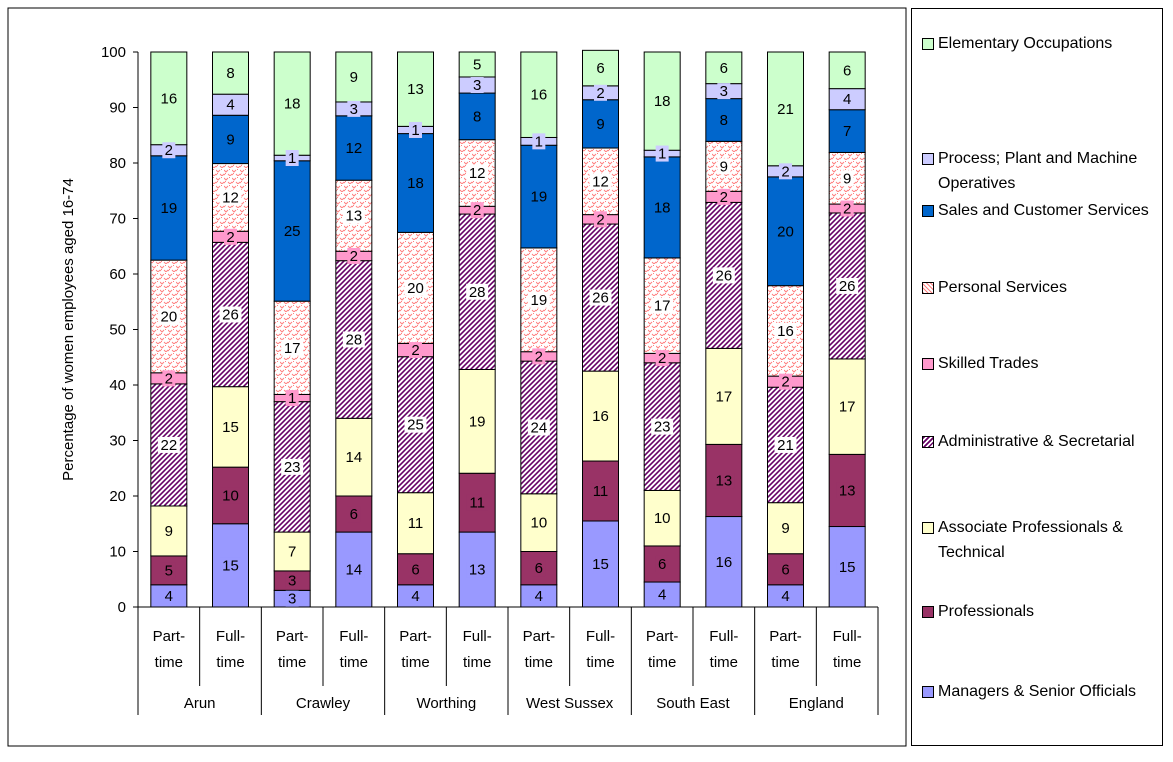  Describe the element at coordinates (117, 108) in the screenshot. I see `y-tick-label: 90` at that location.